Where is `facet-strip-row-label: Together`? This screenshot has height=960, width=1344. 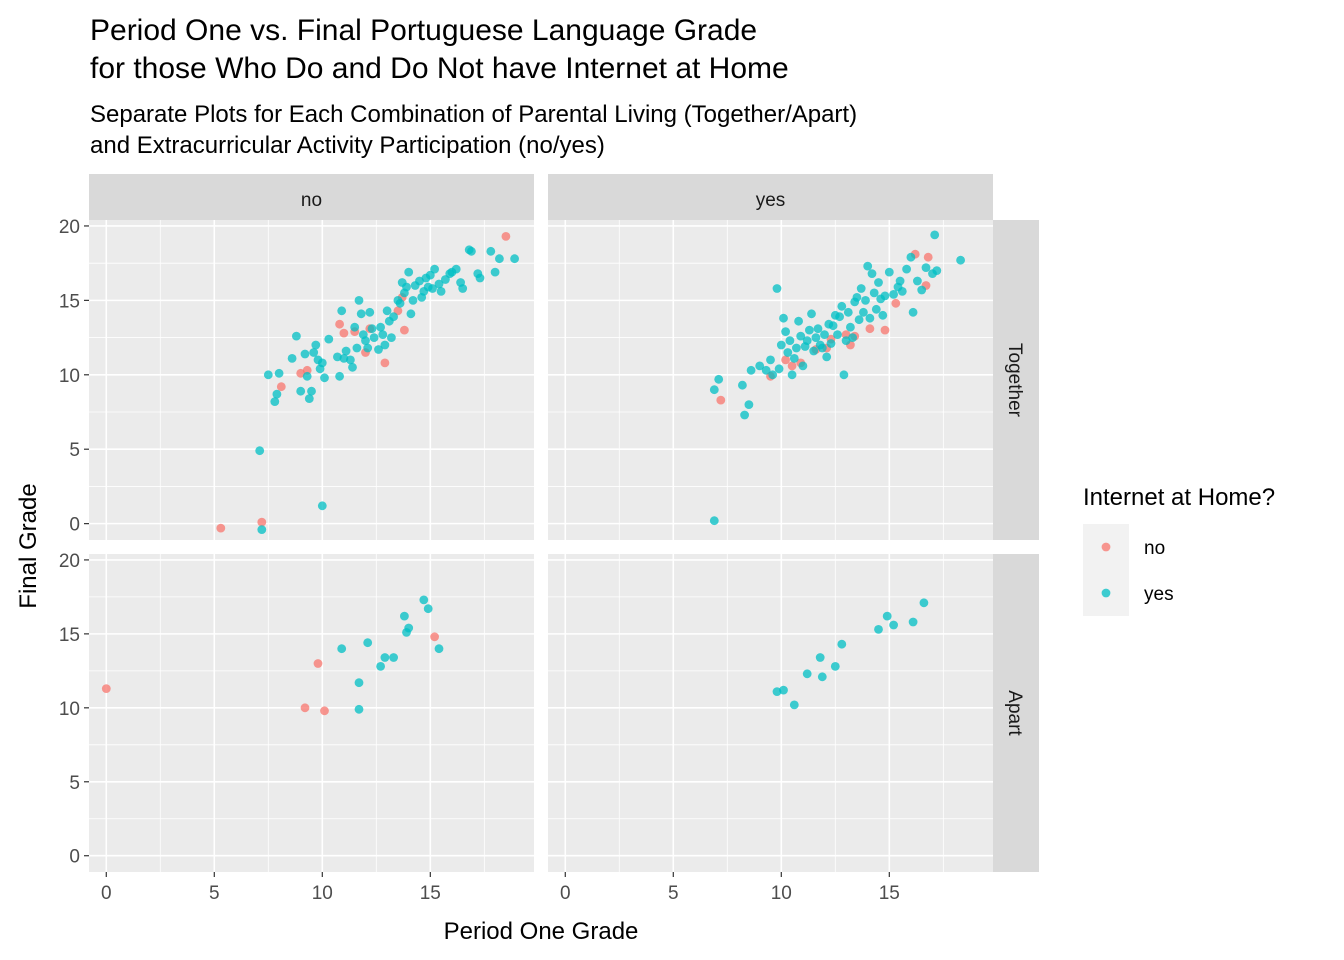 facet-strip-row-label: Together is located at coordinates (1014, 380).